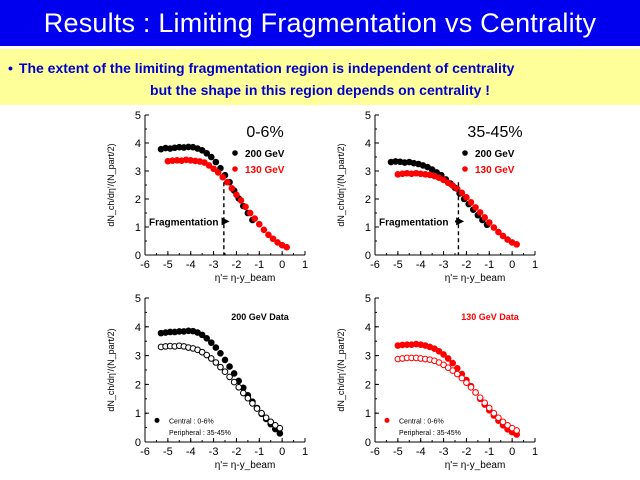  What do you see at coordinates (430, 433) in the screenshot?
I see `legend-label: Peripheral : 35-45%` at bounding box center [430, 433].